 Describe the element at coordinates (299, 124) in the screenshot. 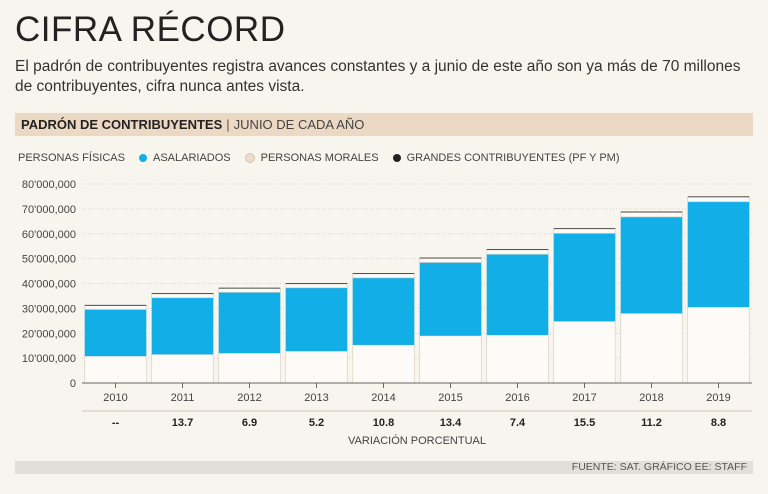

I see `header-light-label: JUNIO DE CADA AÑO` at that location.